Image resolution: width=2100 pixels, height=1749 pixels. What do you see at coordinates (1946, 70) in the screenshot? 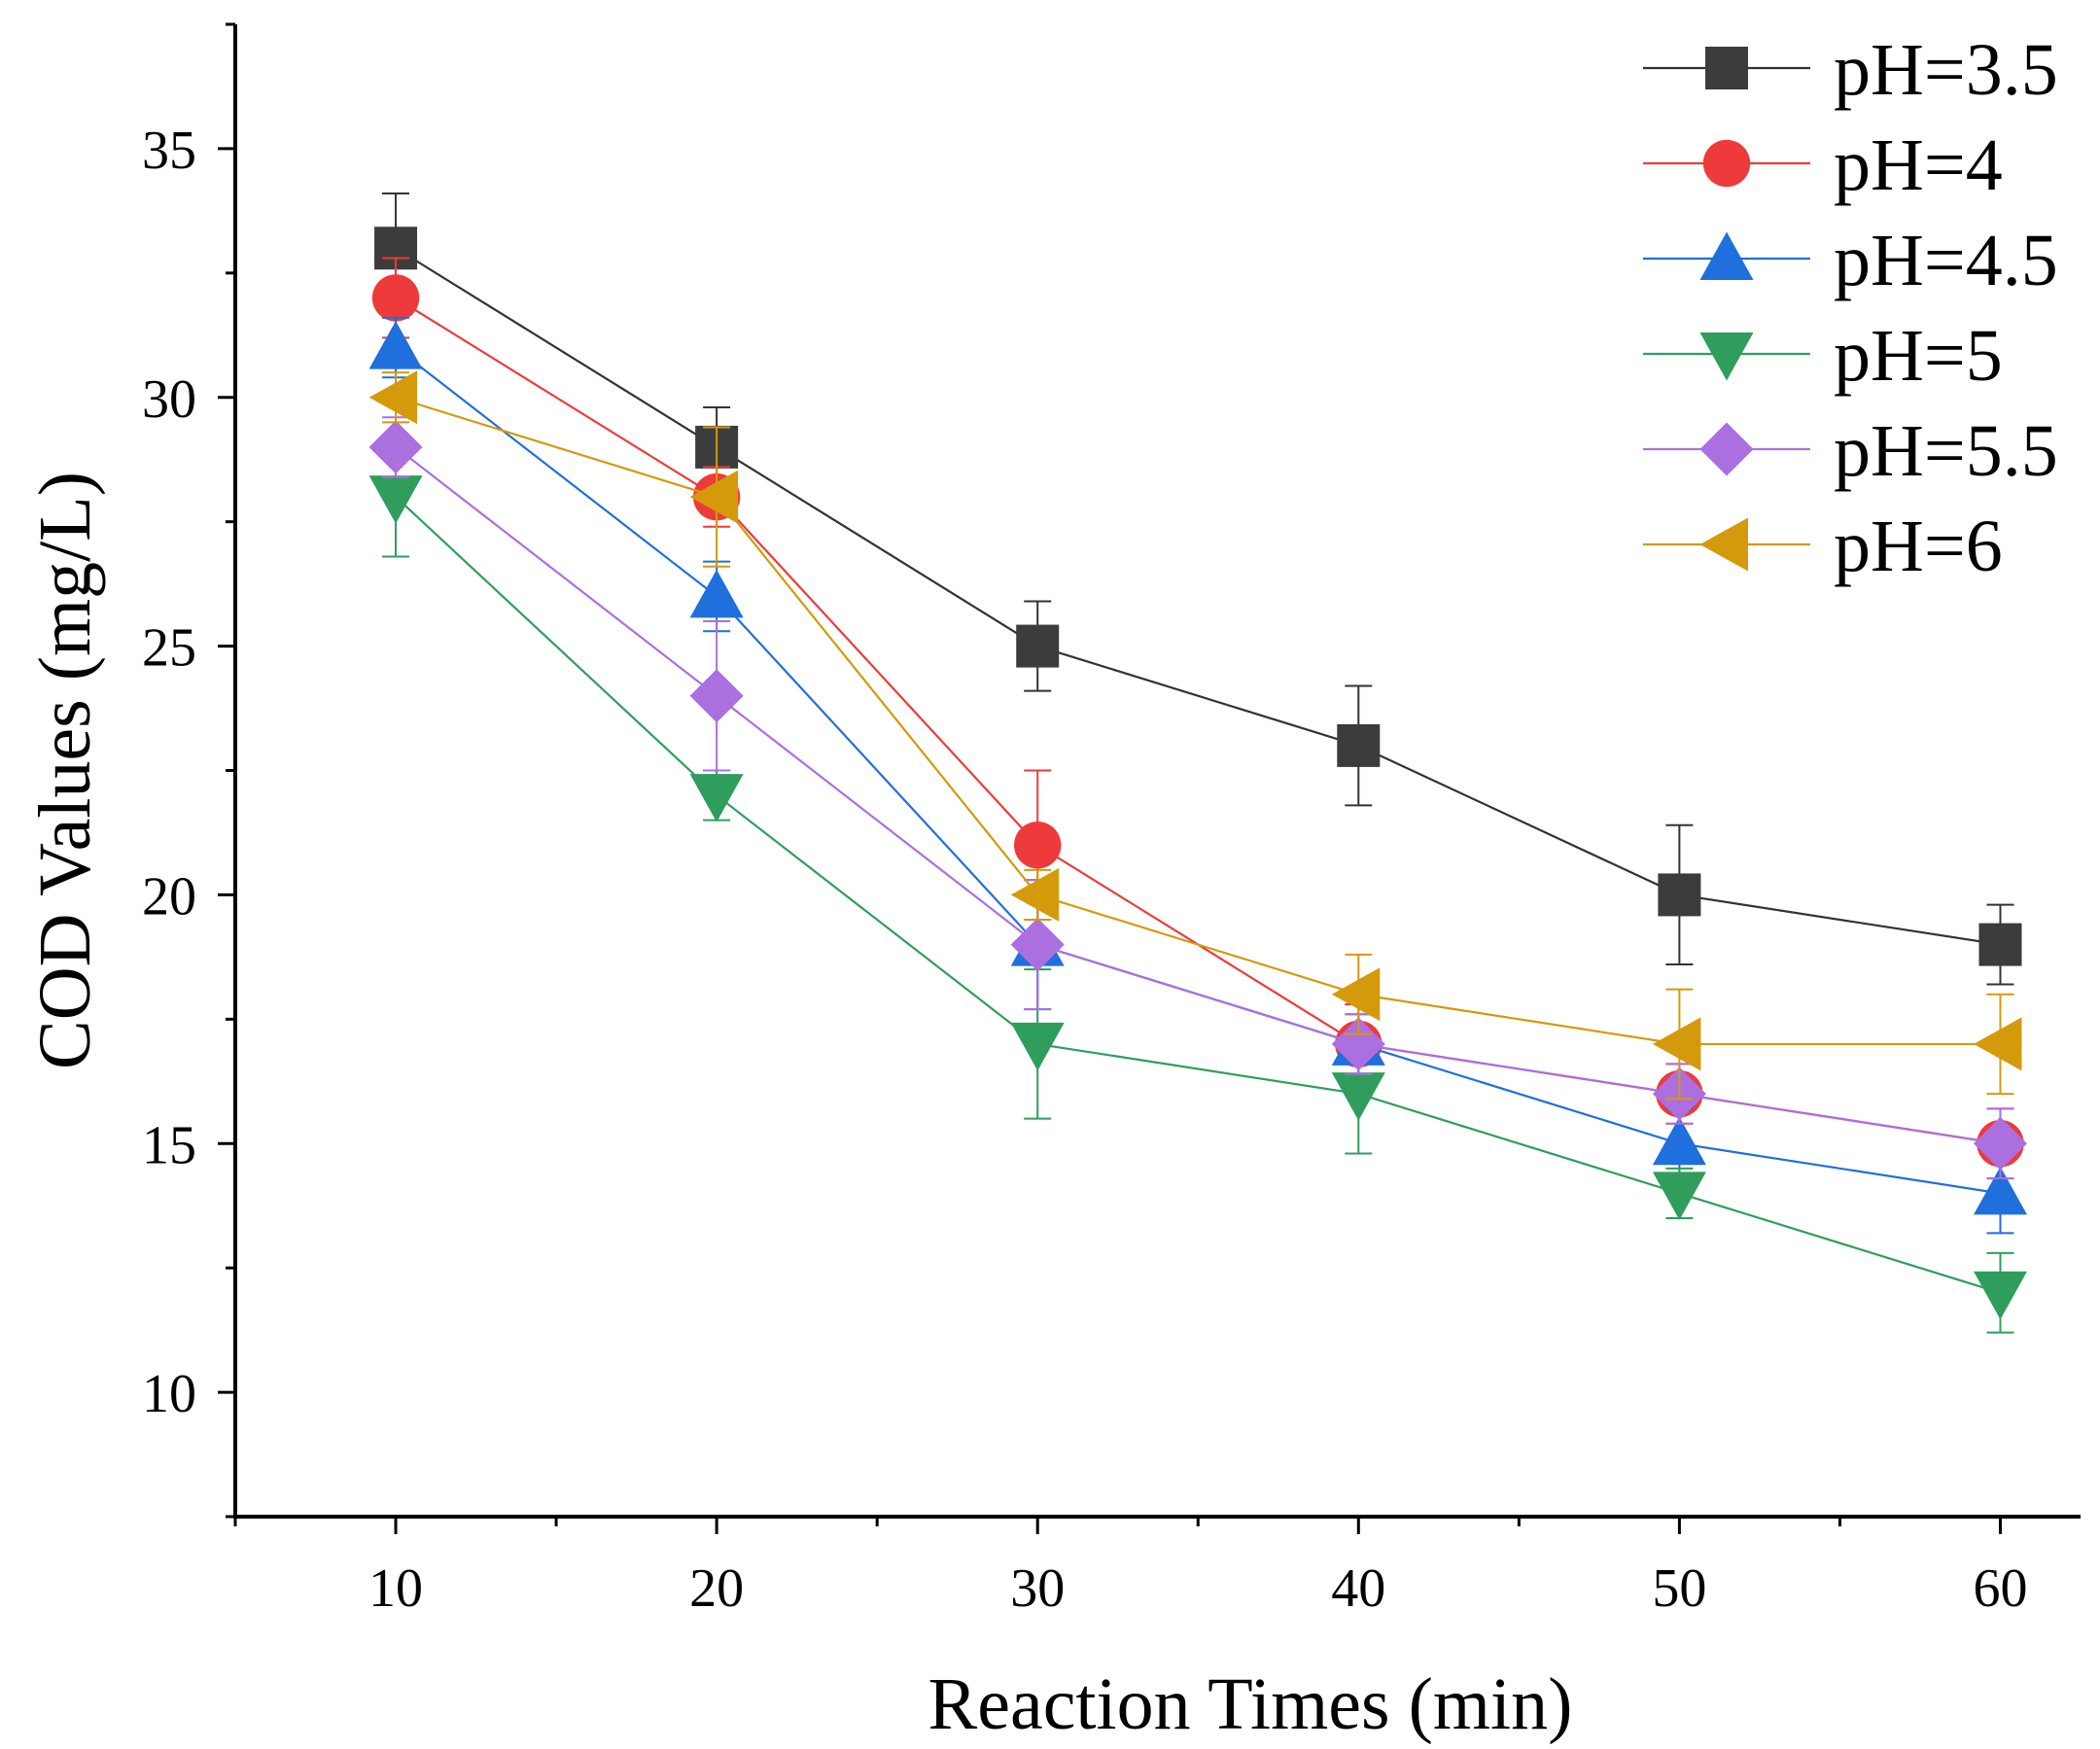
I see `legend-label: pH=3.5` at bounding box center [1946, 70].